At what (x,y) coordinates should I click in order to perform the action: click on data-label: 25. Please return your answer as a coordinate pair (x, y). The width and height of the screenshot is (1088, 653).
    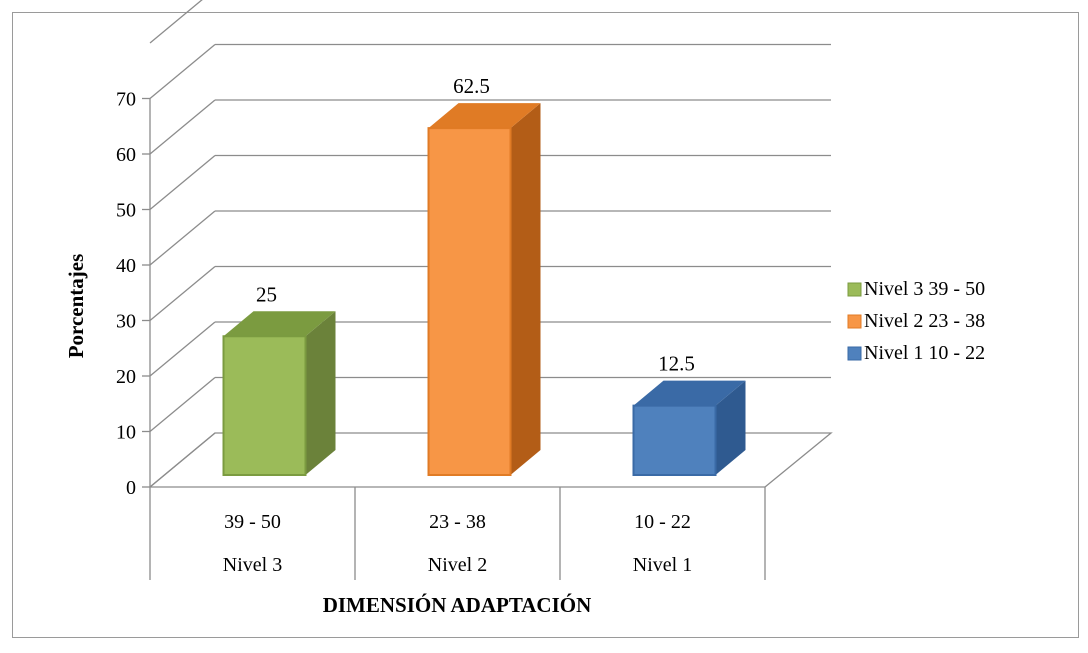
    Looking at the image, I should click on (266, 294).